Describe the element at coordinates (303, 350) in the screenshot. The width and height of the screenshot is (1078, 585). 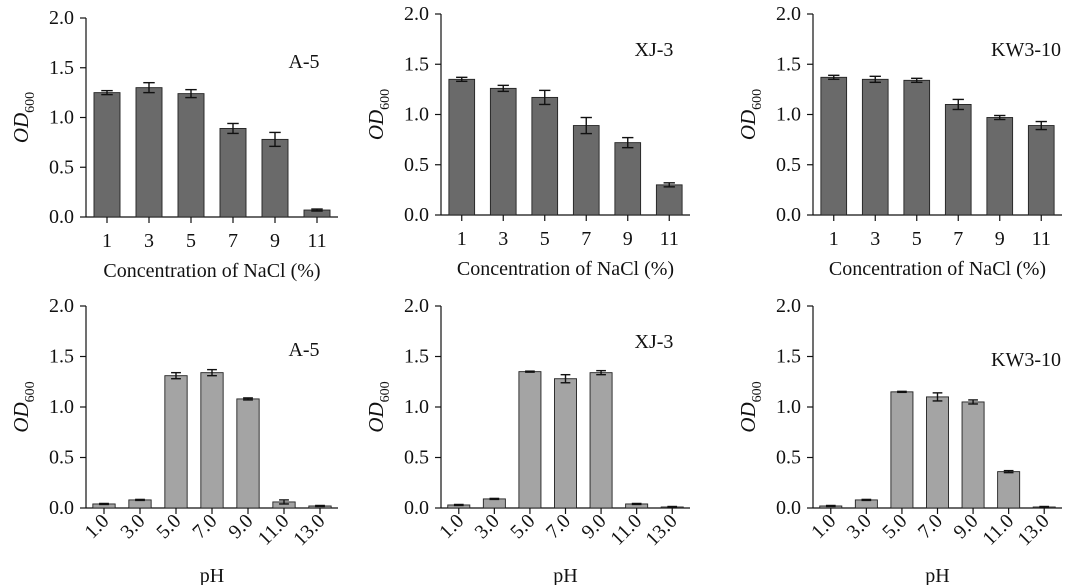
I see `panel-label: A-5` at that location.